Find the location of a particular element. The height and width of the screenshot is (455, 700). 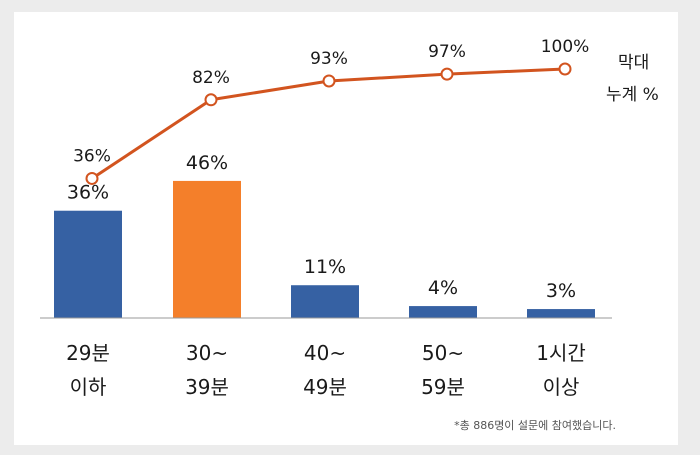

footnote: *총 886명이 설문에 참여했습니다. is located at coordinates (535, 425).